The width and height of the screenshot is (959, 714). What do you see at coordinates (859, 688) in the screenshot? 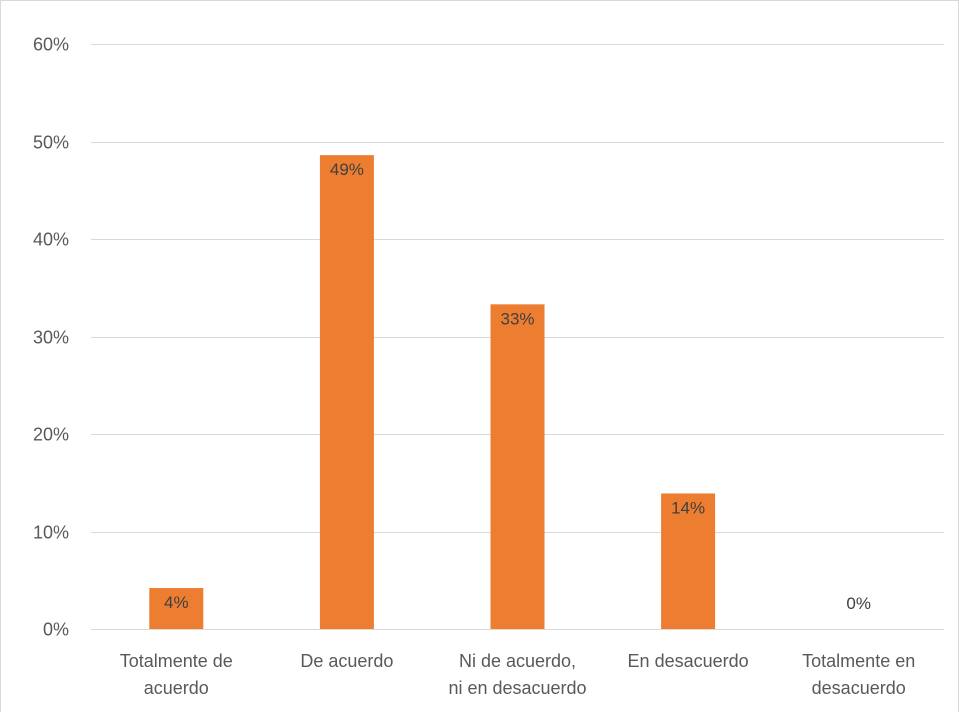
I see `x-category-label: desacuerdo` at bounding box center [859, 688].